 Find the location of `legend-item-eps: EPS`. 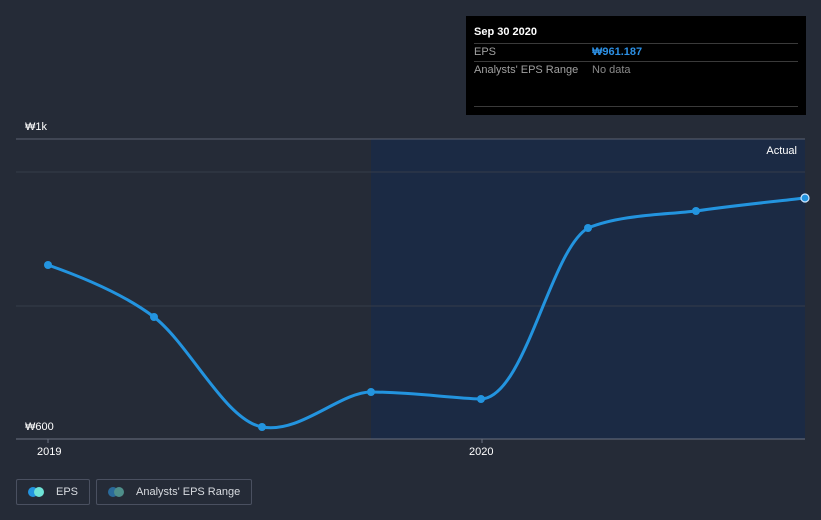

legend-item-eps: EPS is located at coordinates (53, 492).